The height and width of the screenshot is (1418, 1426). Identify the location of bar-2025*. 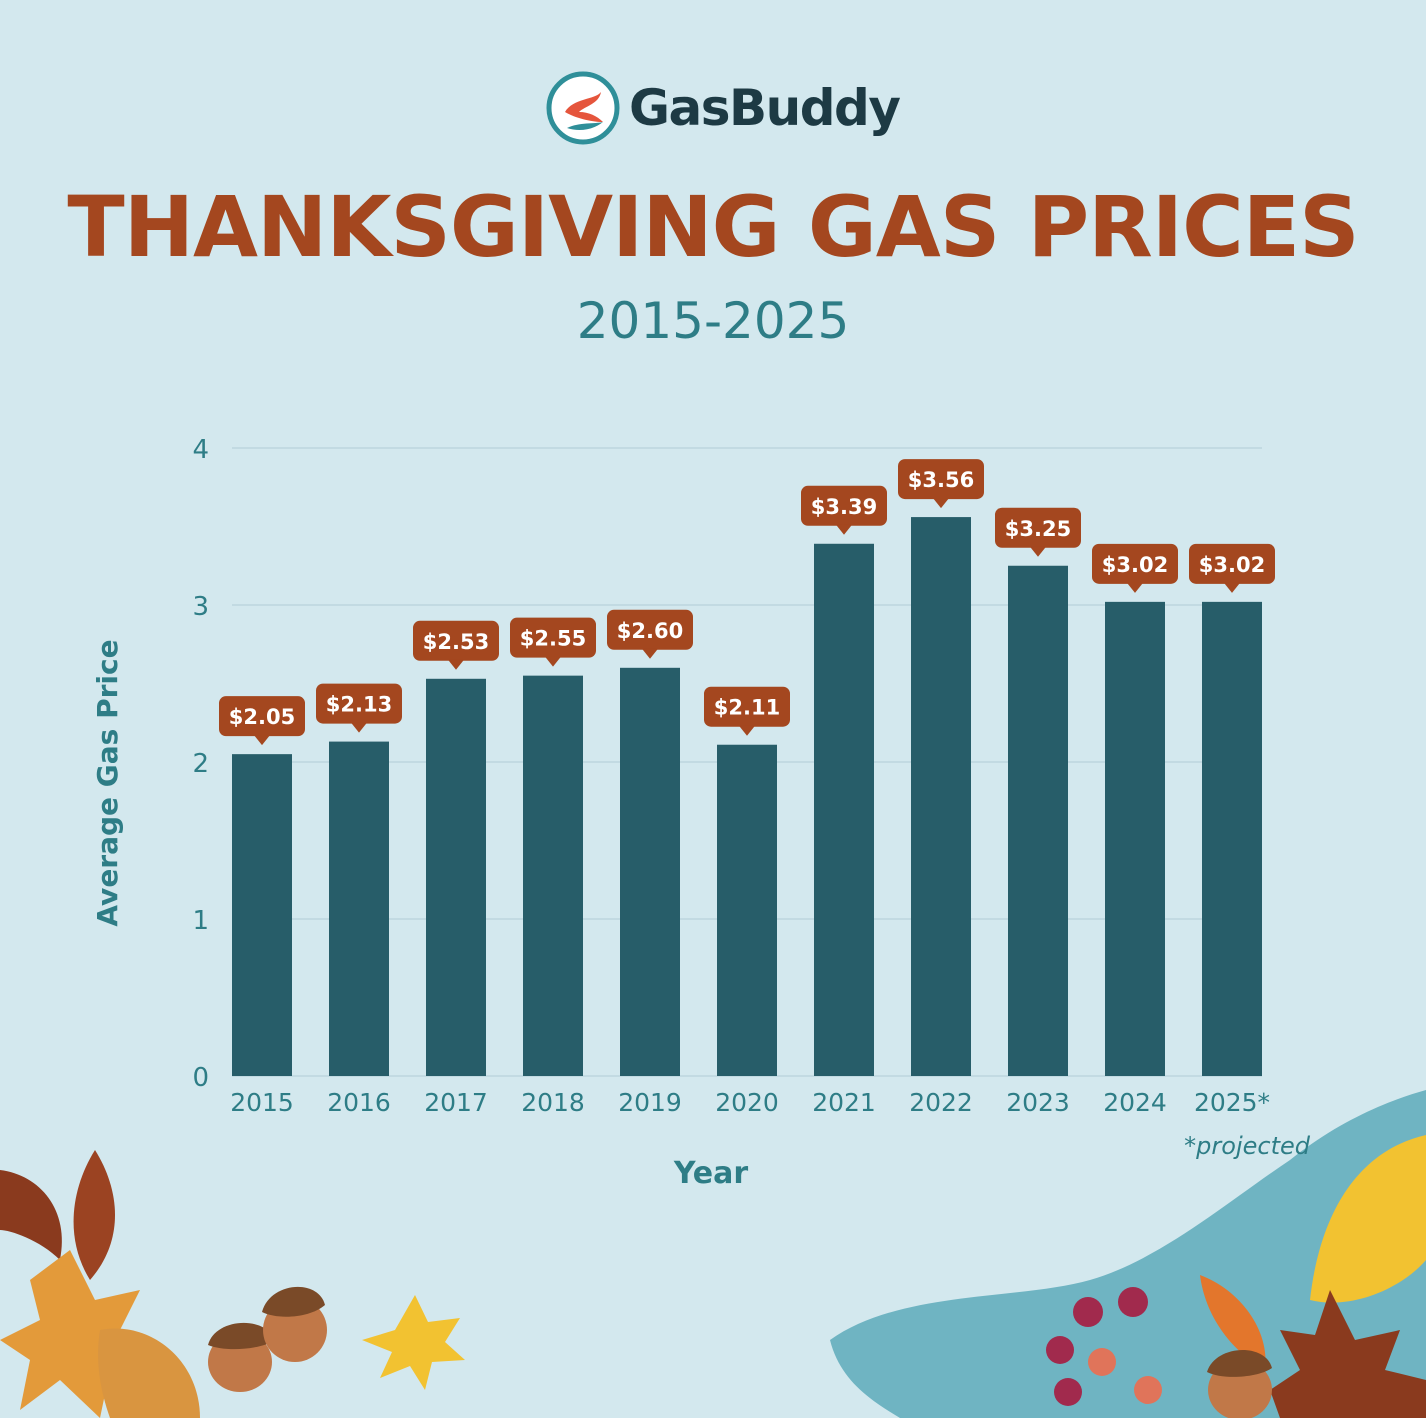
(1232, 838).